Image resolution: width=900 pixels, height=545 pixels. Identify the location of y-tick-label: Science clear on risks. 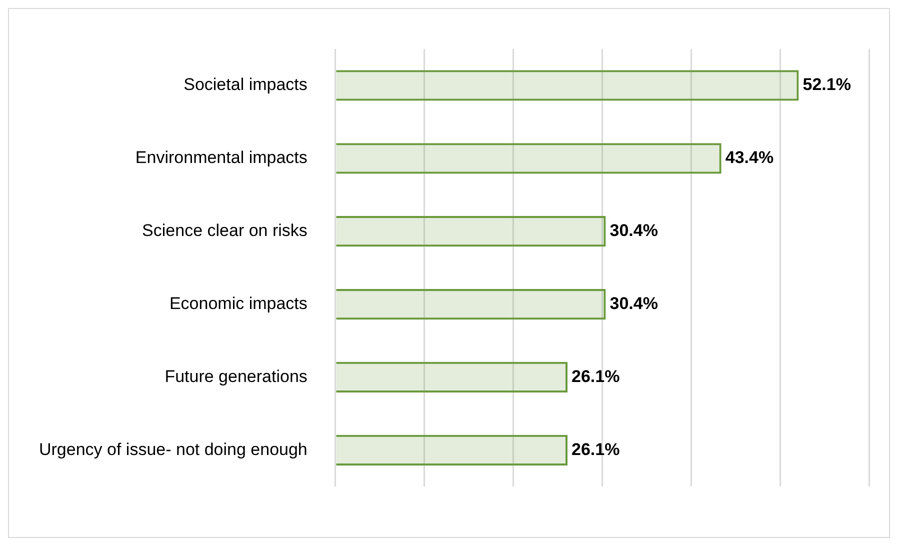
(225, 230).